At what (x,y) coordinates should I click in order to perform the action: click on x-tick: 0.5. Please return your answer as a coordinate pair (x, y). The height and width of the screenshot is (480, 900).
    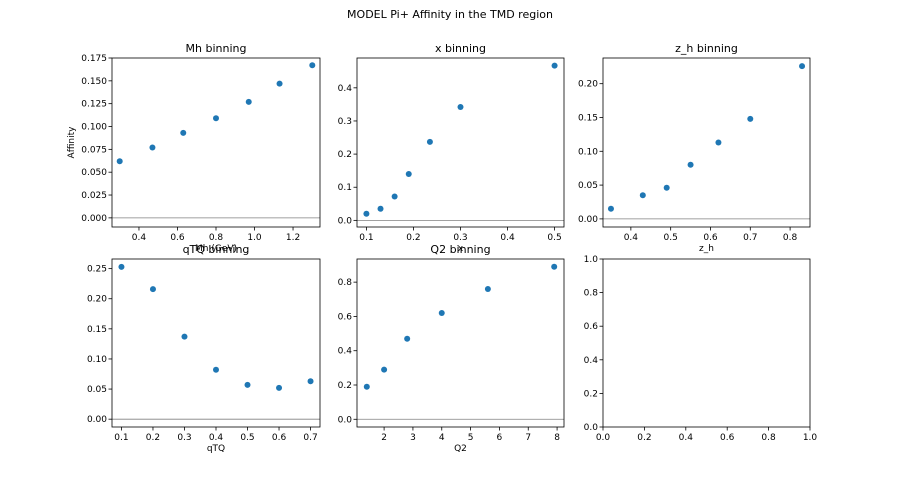
    Looking at the image, I should click on (554, 235).